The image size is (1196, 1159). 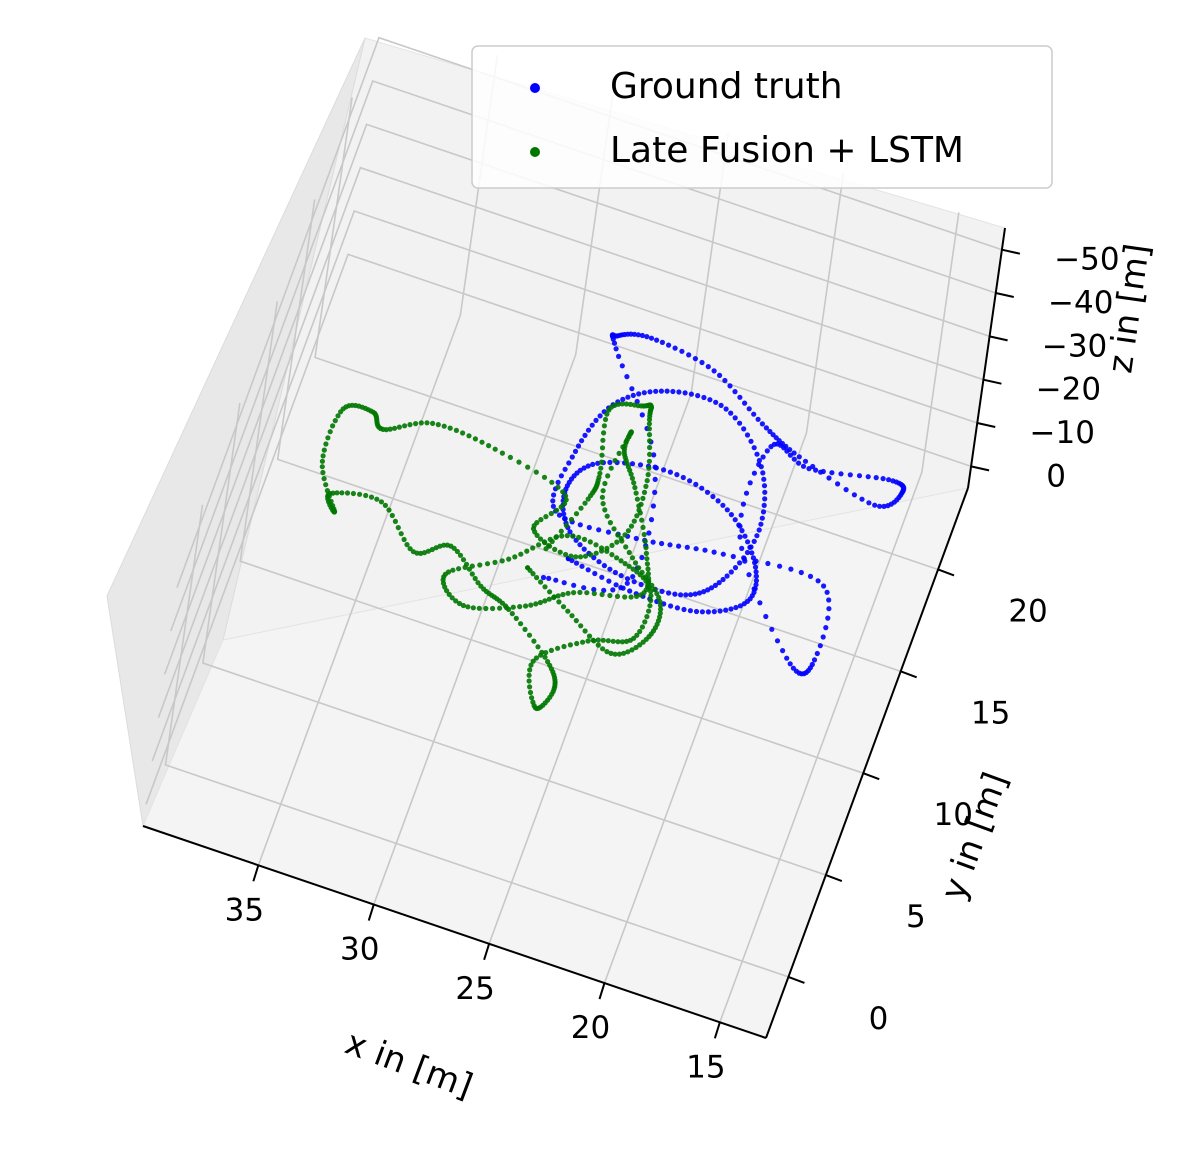 I want to click on y-axis-label: y in [m], so click(x=974, y=836).